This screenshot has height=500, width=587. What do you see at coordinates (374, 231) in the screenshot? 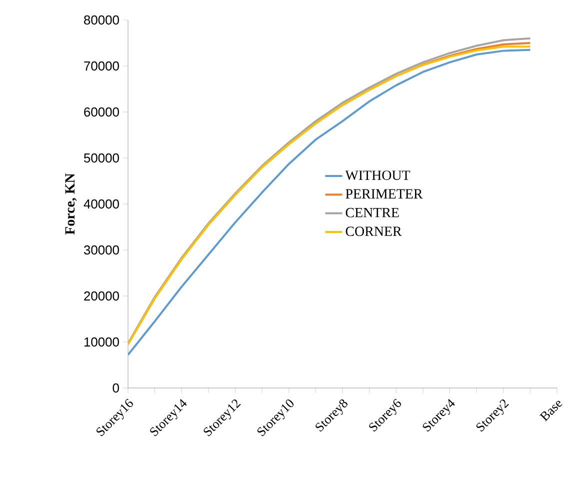
I see `legend-label: CORNER` at bounding box center [374, 231].